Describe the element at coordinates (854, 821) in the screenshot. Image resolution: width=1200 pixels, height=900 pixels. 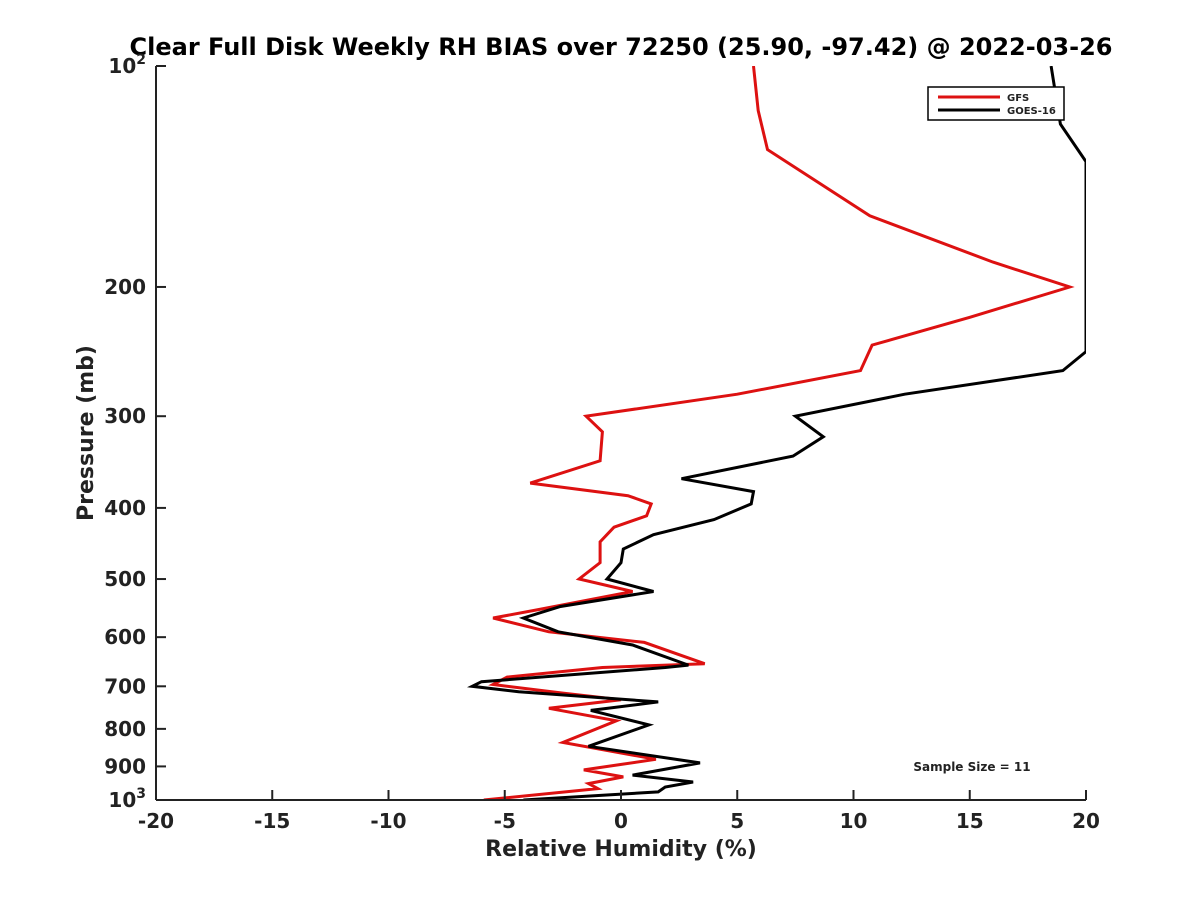
I see `x-tick-label: 10` at that location.